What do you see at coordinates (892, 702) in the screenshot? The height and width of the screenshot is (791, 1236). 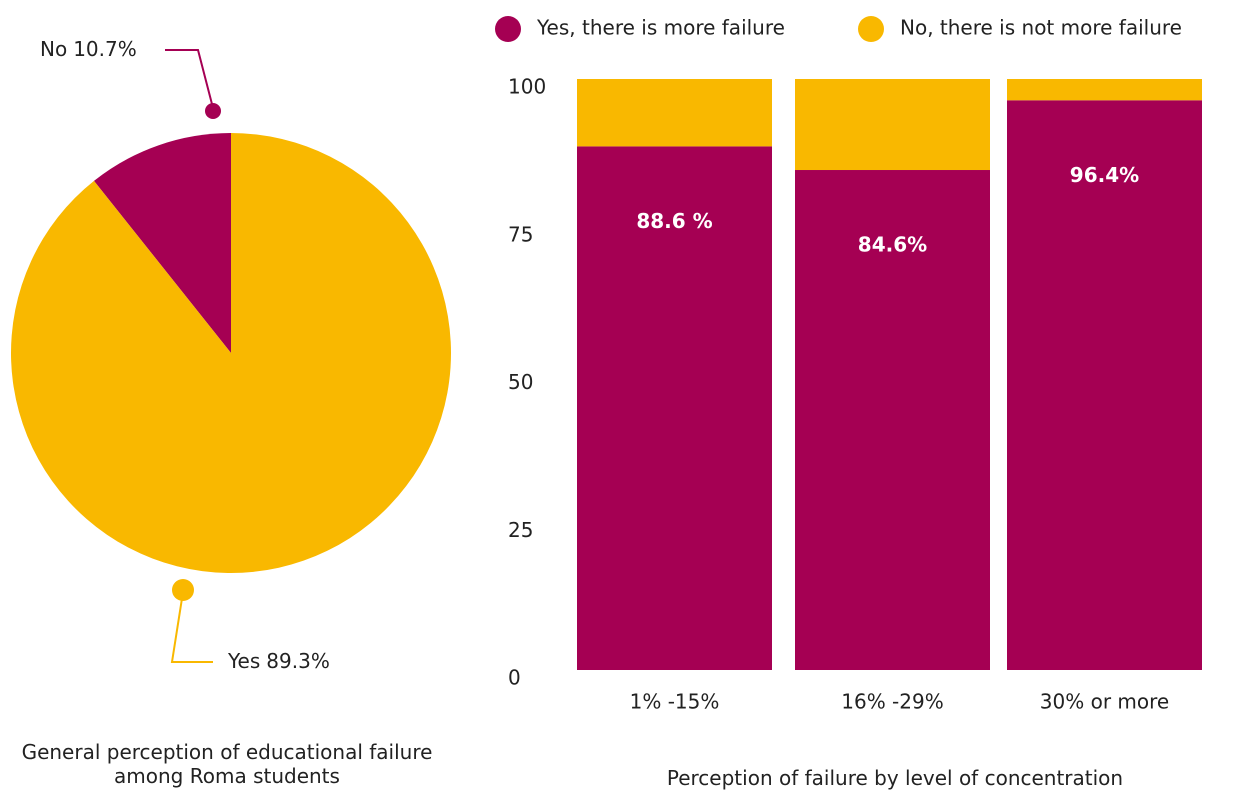 I see `x-tick-label: 16% -29%` at bounding box center [892, 702].